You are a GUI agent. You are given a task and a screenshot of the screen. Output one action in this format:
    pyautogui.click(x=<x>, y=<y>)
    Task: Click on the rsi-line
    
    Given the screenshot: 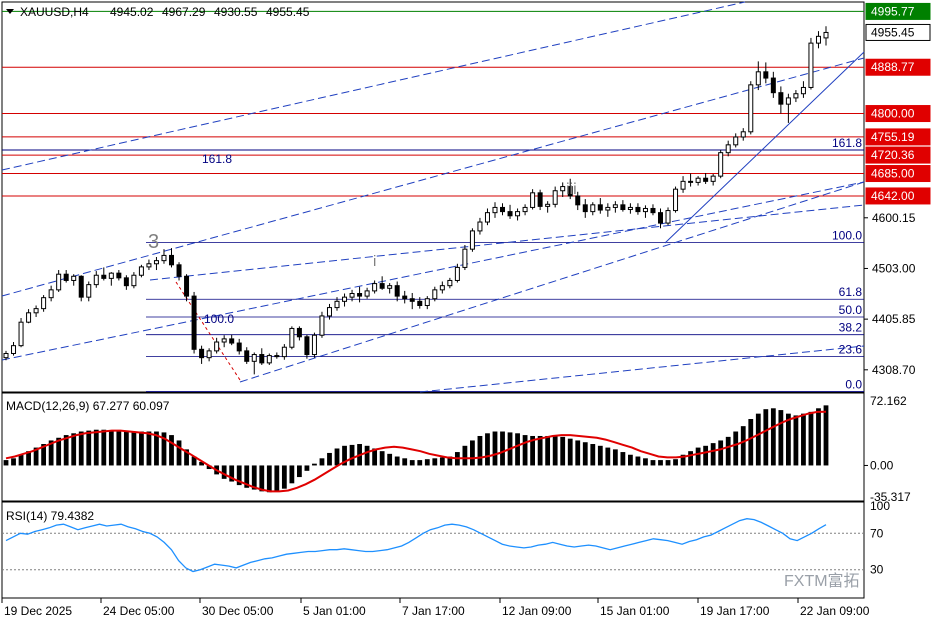 What is the action you would take?
    pyautogui.click(x=433, y=545)
    